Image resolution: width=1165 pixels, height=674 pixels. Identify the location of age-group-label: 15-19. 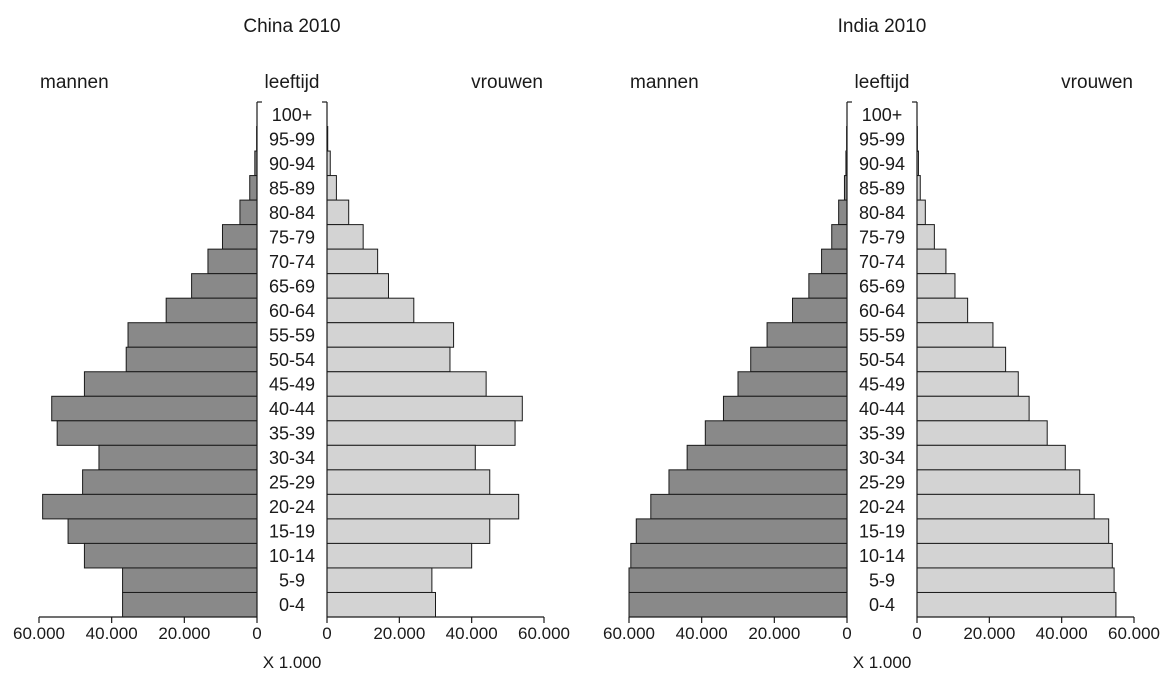
(882, 532).